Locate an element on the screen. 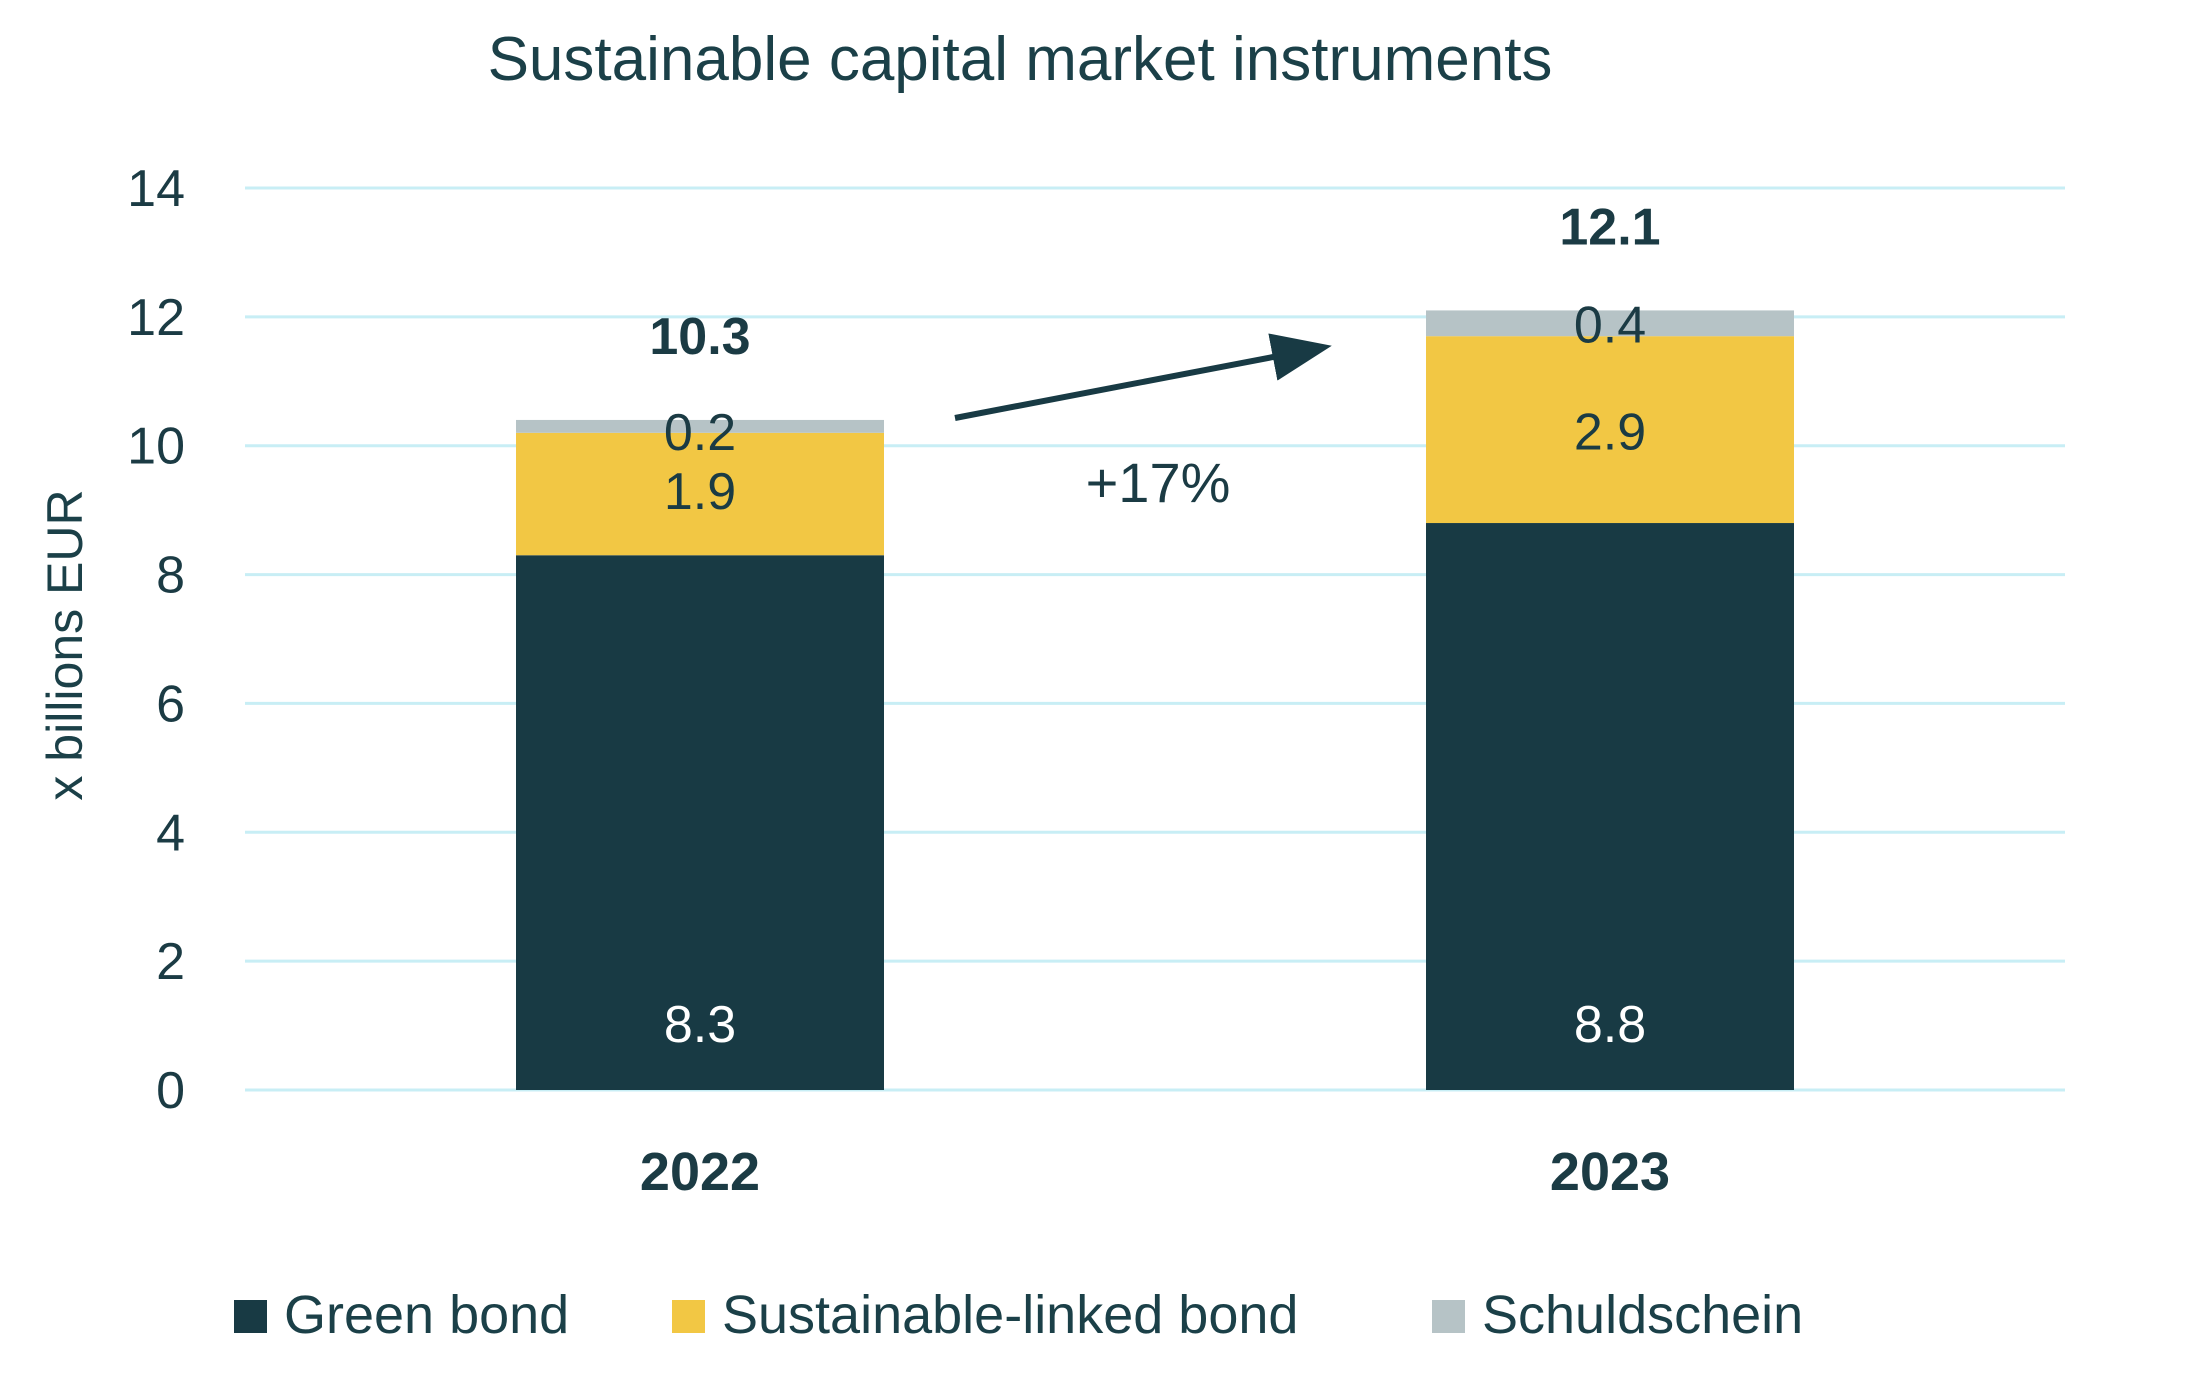 The image size is (2188, 1382). legend-label-sustainable-linked-bond: Sustainable-linked bond is located at coordinates (1010, 1315).